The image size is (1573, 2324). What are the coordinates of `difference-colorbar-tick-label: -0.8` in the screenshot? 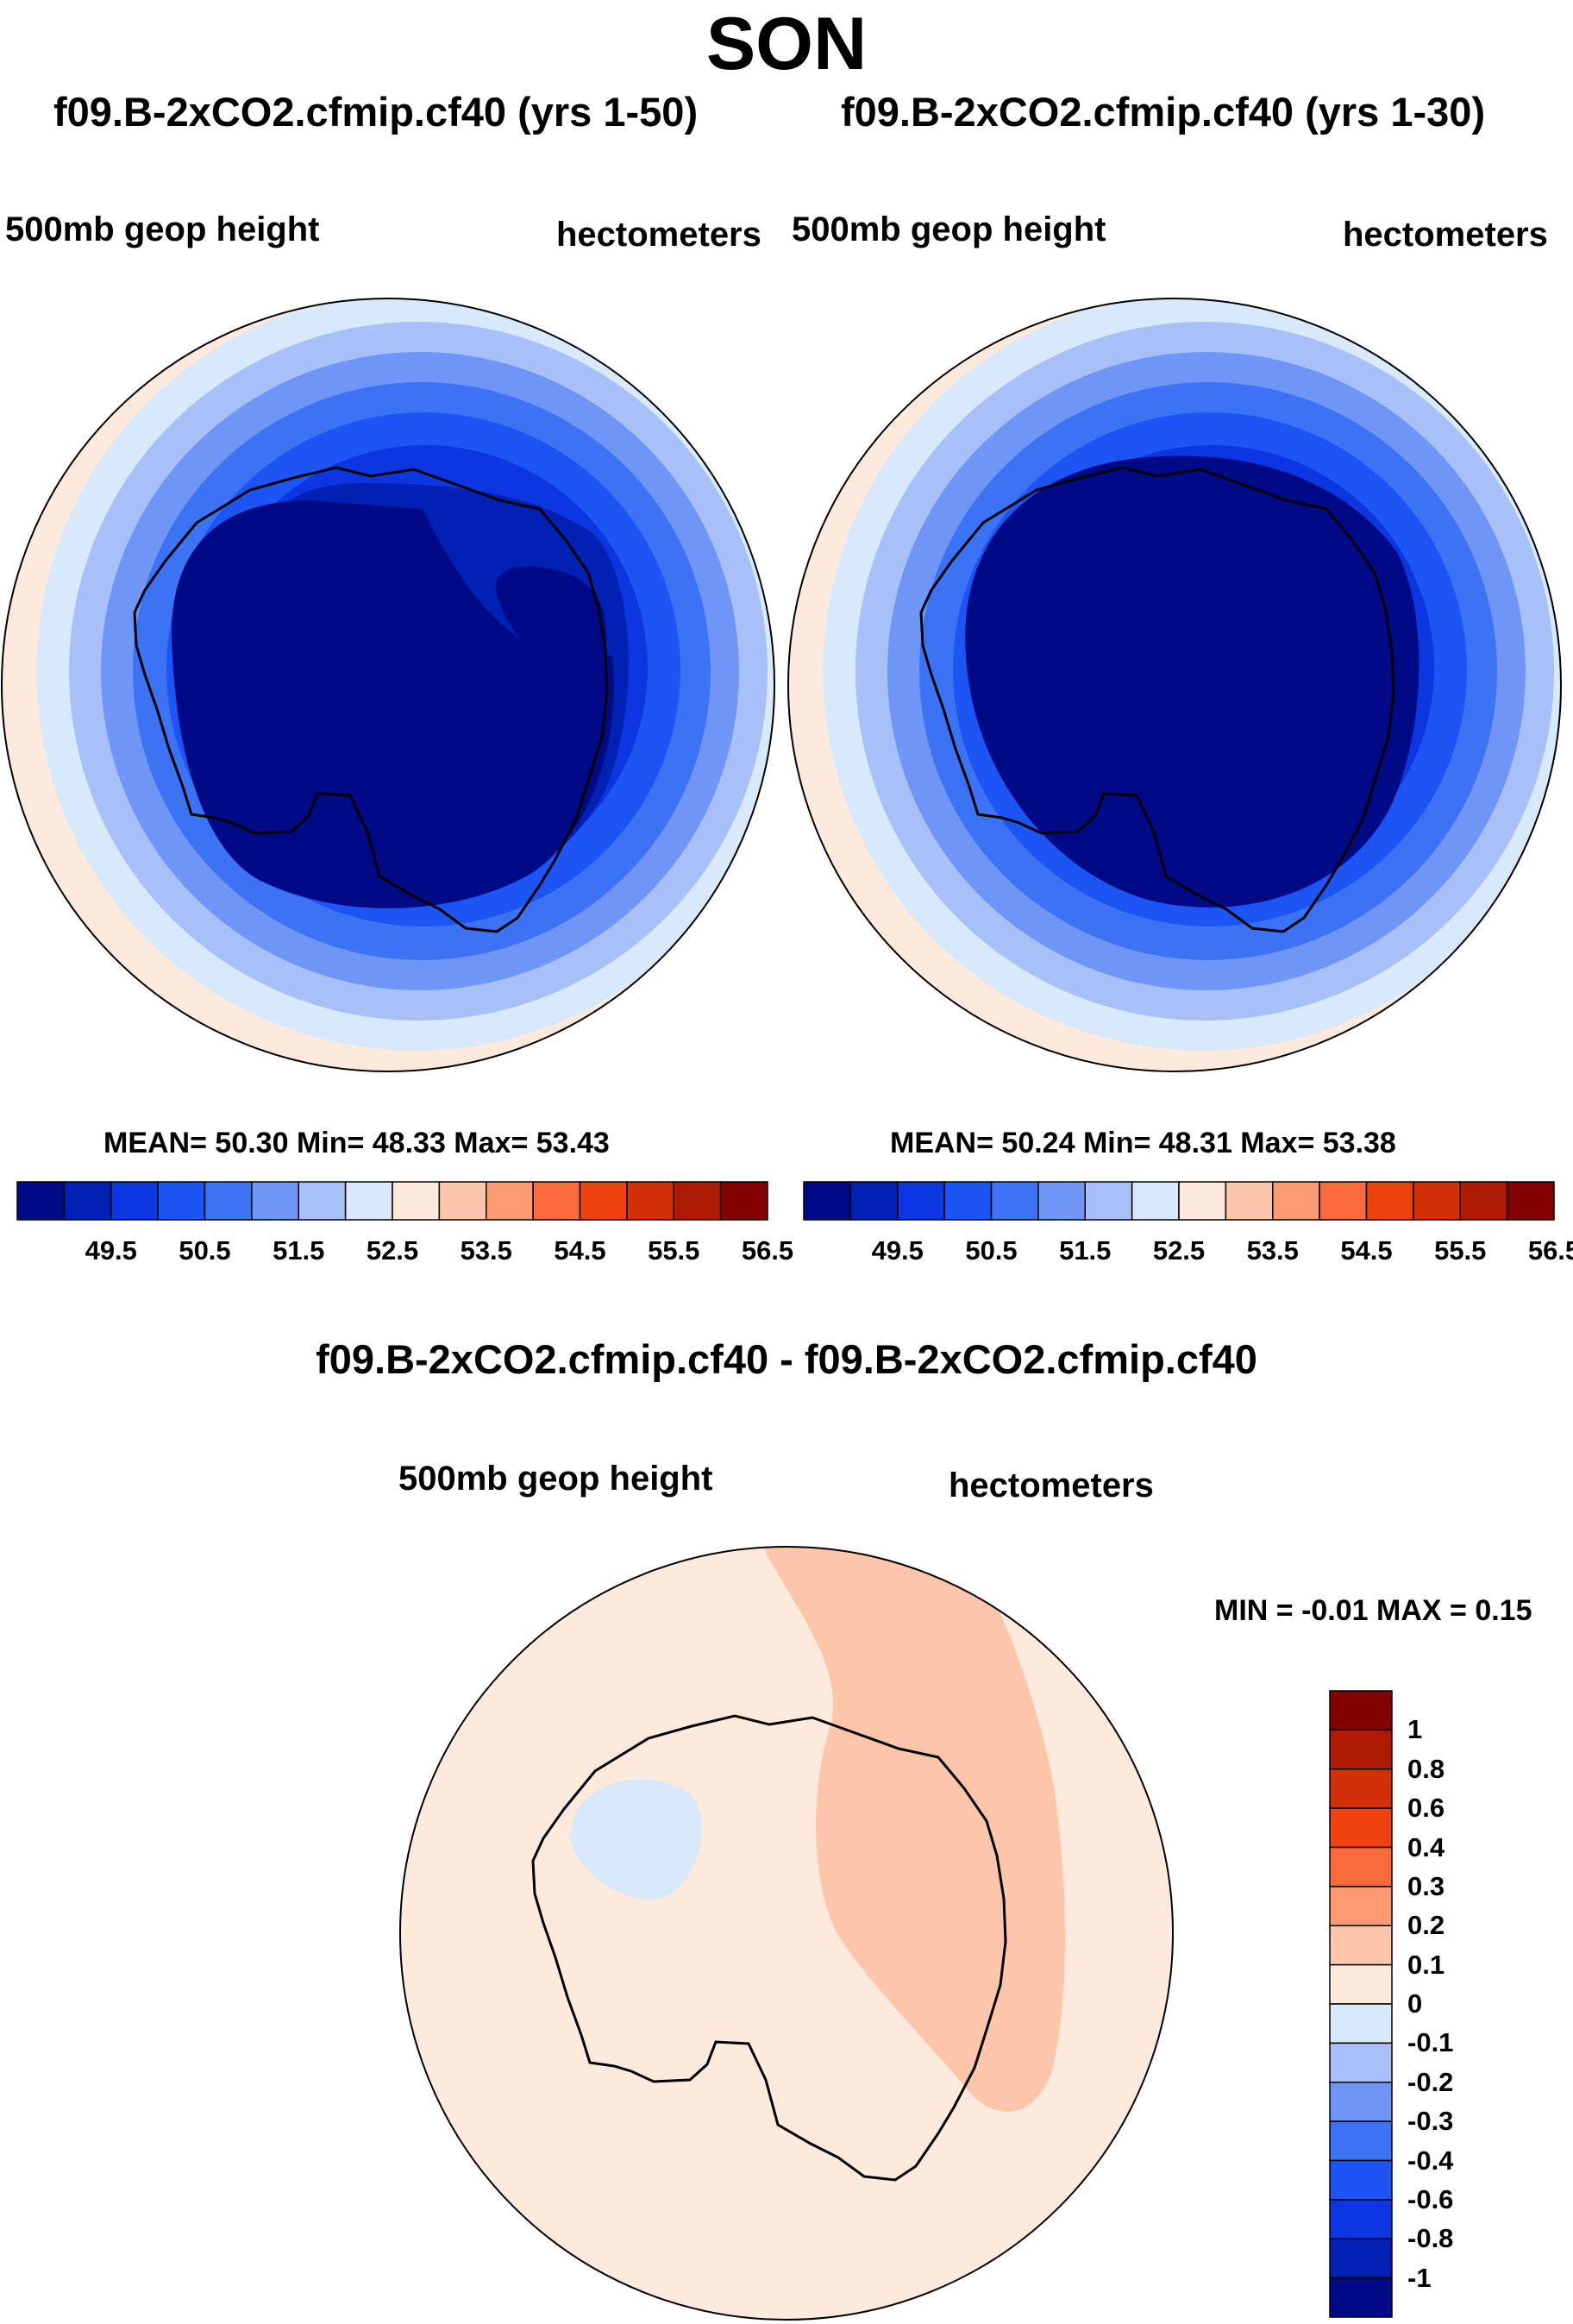 It's located at (1430, 2238).